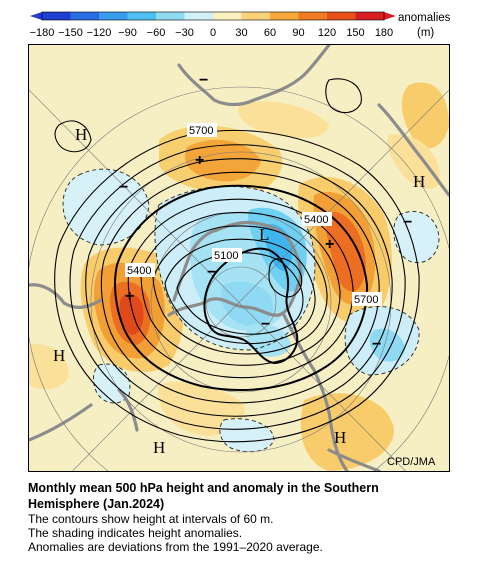 The height and width of the screenshot is (570, 480). What do you see at coordinates (99, 33) in the screenshot?
I see `colorbar-tick-label: −120` at bounding box center [99, 33].